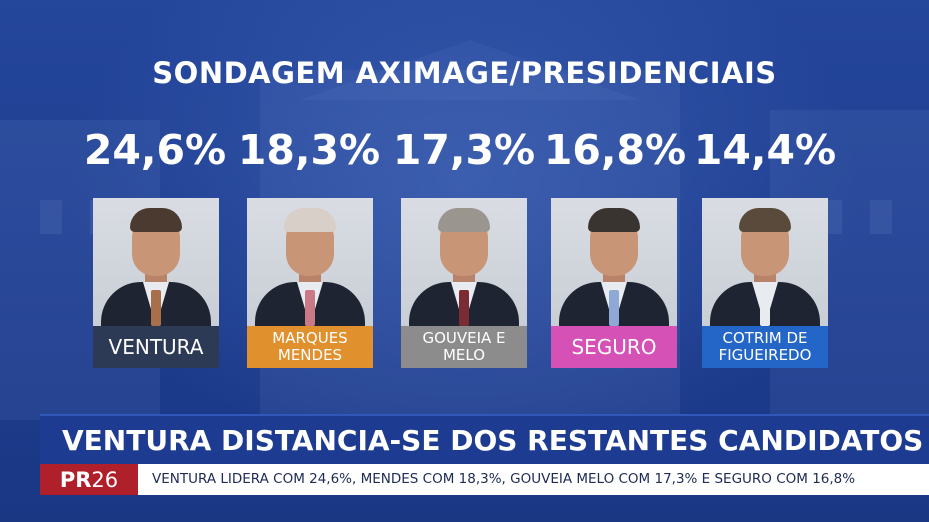 This screenshot has height=522, width=929. What do you see at coordinates (464, 347) in the screenshot?
I see `candidate-name-label: GOUVEIA E MELO` at bounding box center [464, 347].